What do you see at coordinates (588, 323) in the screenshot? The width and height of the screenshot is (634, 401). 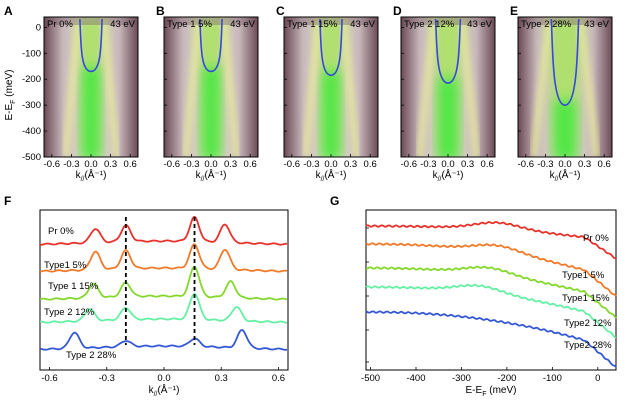 I see `edc-series-label: Type2 12%` at bounding box center [588, 323].